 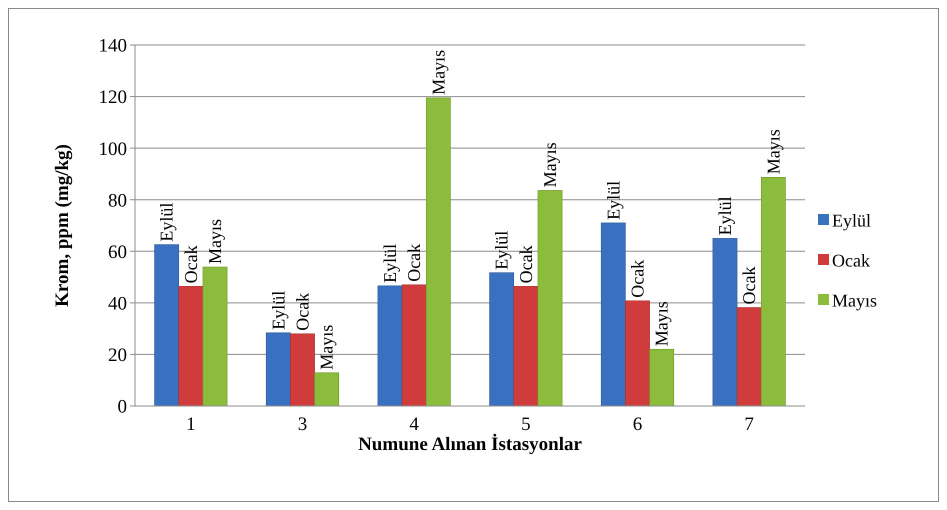 What do you see at coordinates (191, 424) in the screenshot?
I see `x-tick-label: 1` at bounding box center [191, 424].